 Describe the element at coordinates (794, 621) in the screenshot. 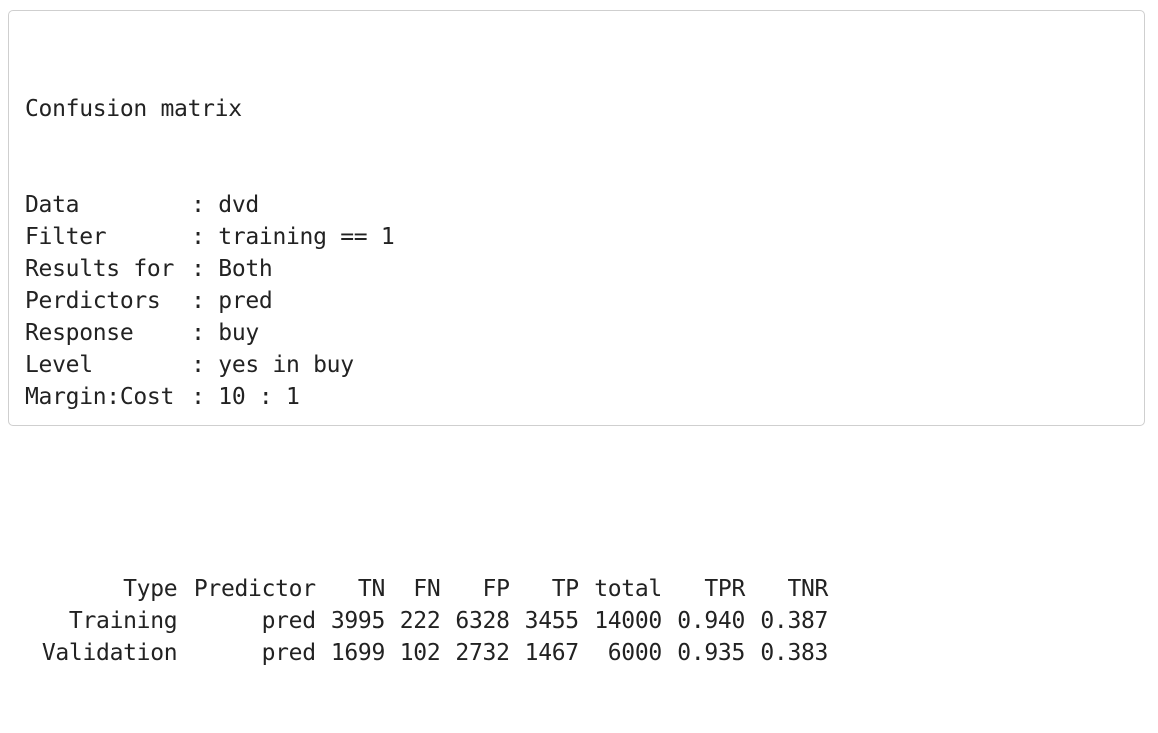

I see `table-cell: 0.387` at that location.